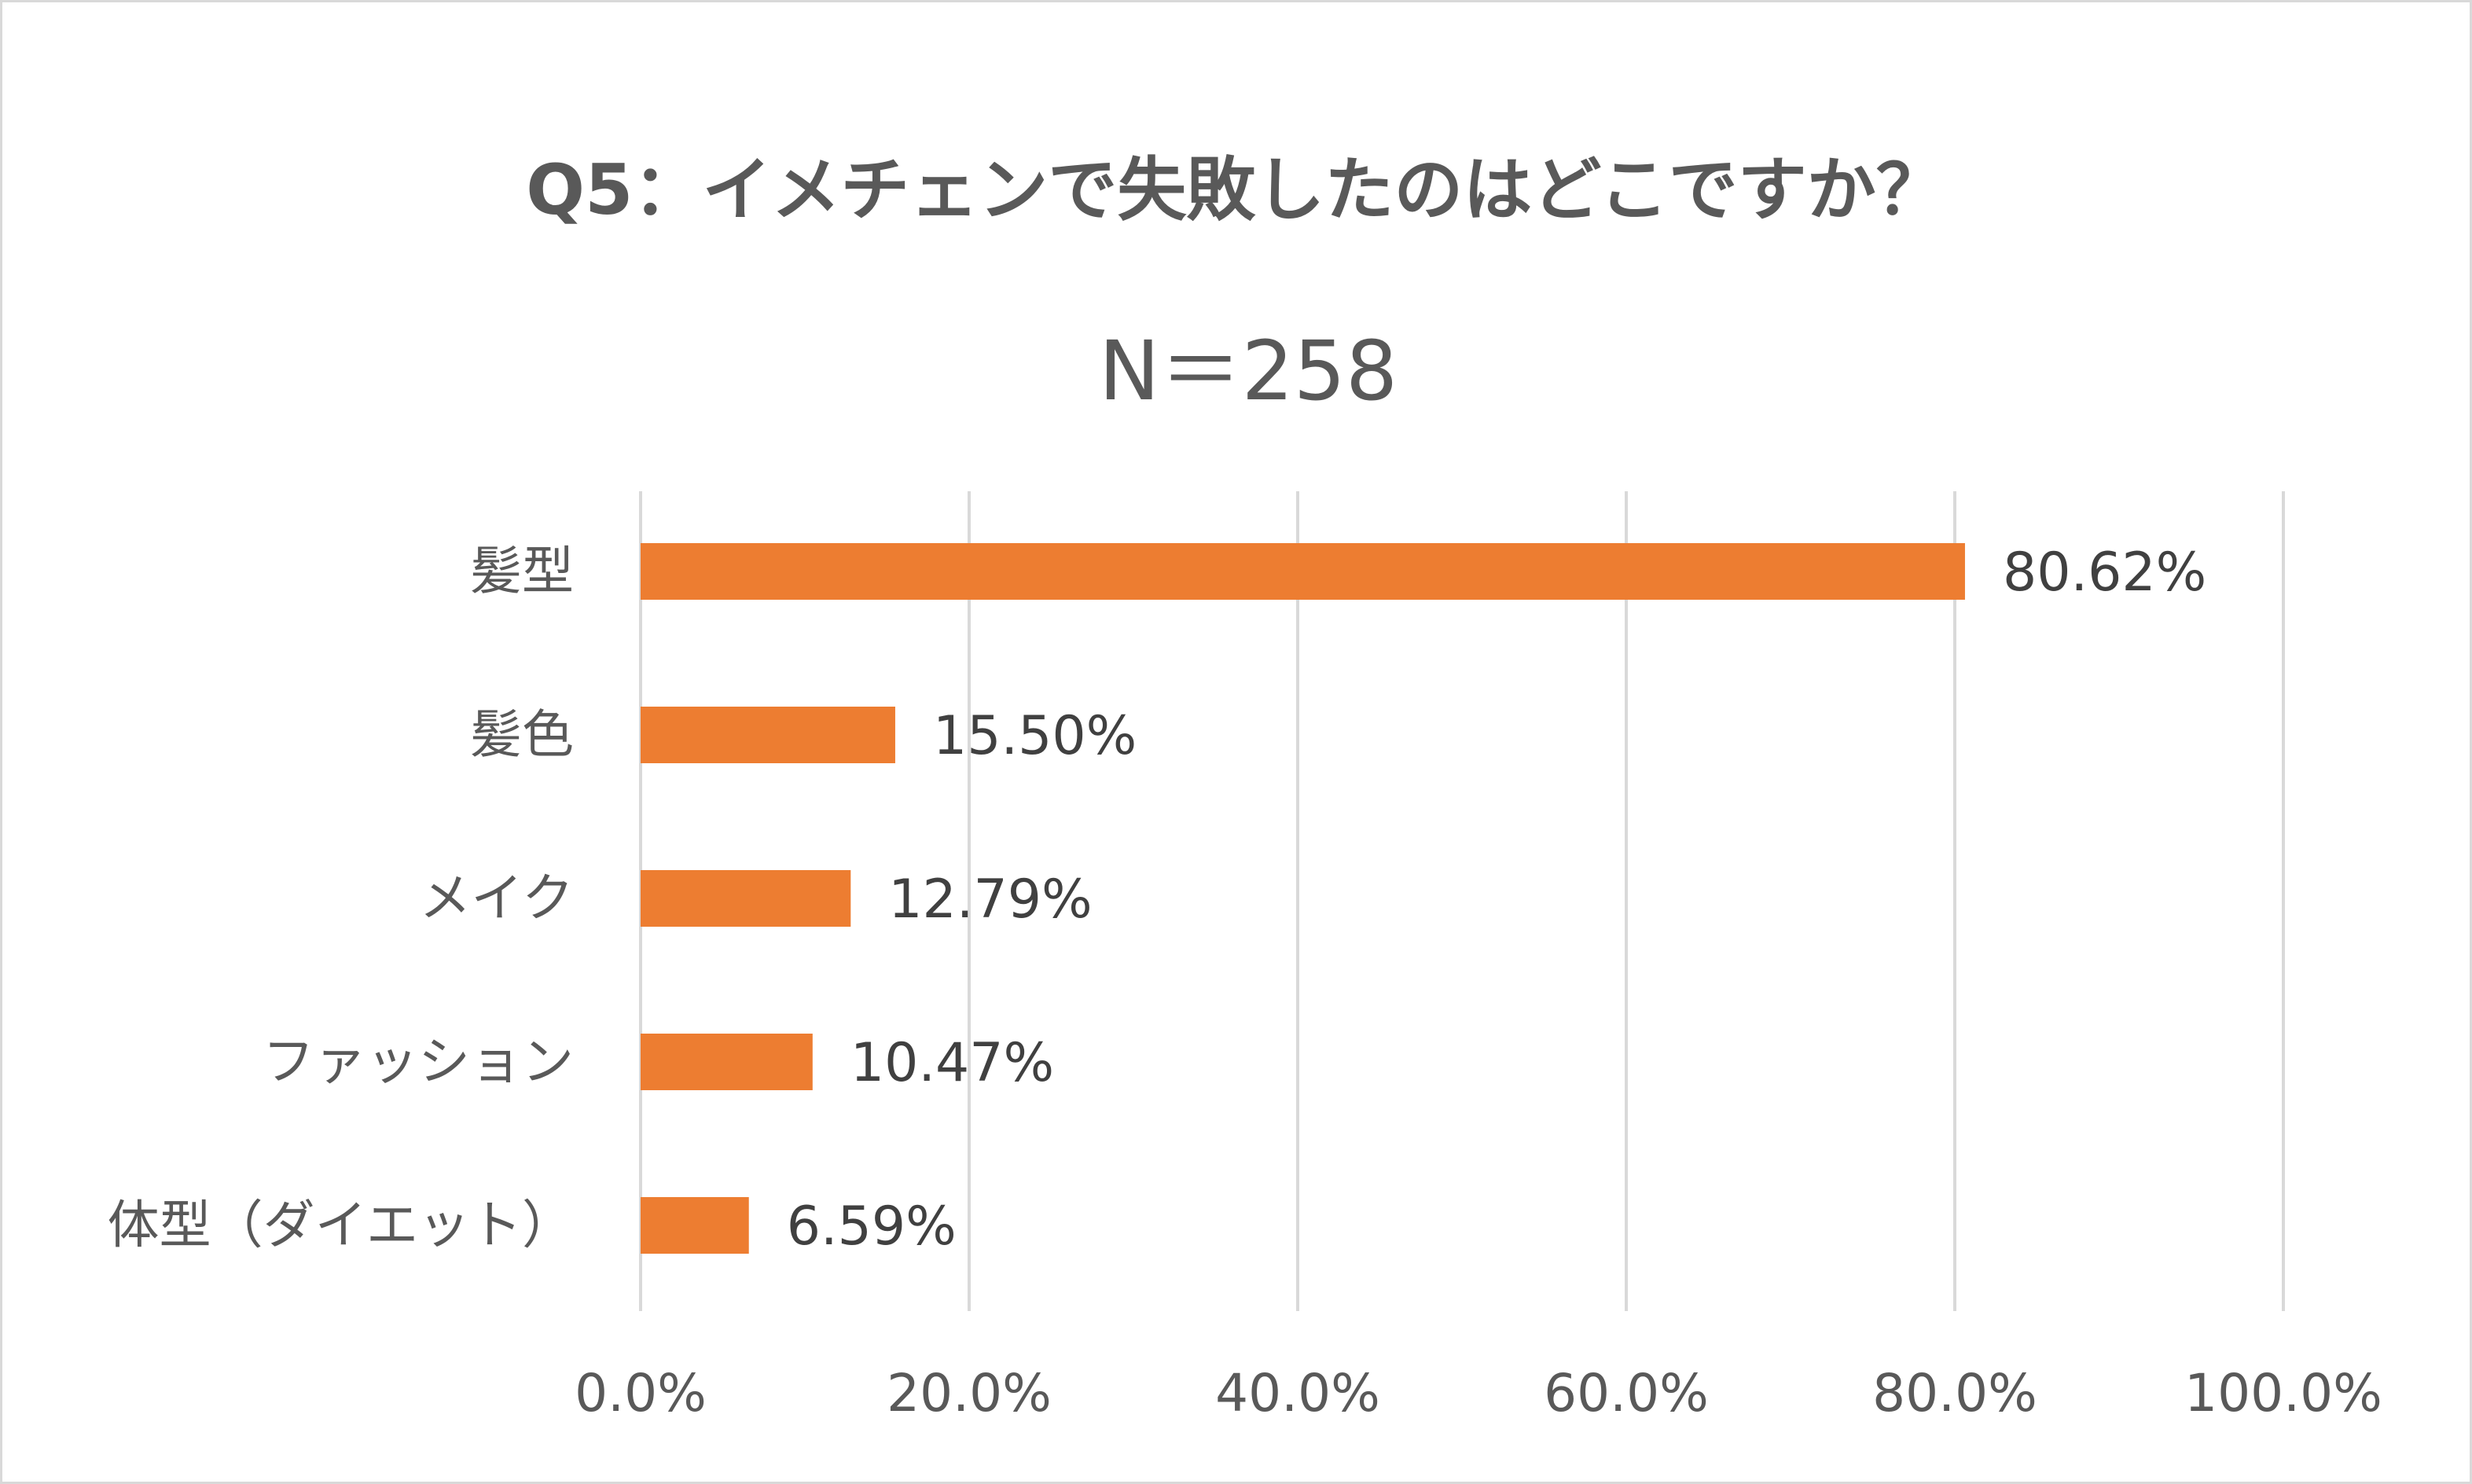 The height and width of the screenshot is (1484, 2472). What do you see at coordinates (641, 1393) in the screenshot?
I see `x-tick-label: 0.0%` at bounding box center [641, 1393].